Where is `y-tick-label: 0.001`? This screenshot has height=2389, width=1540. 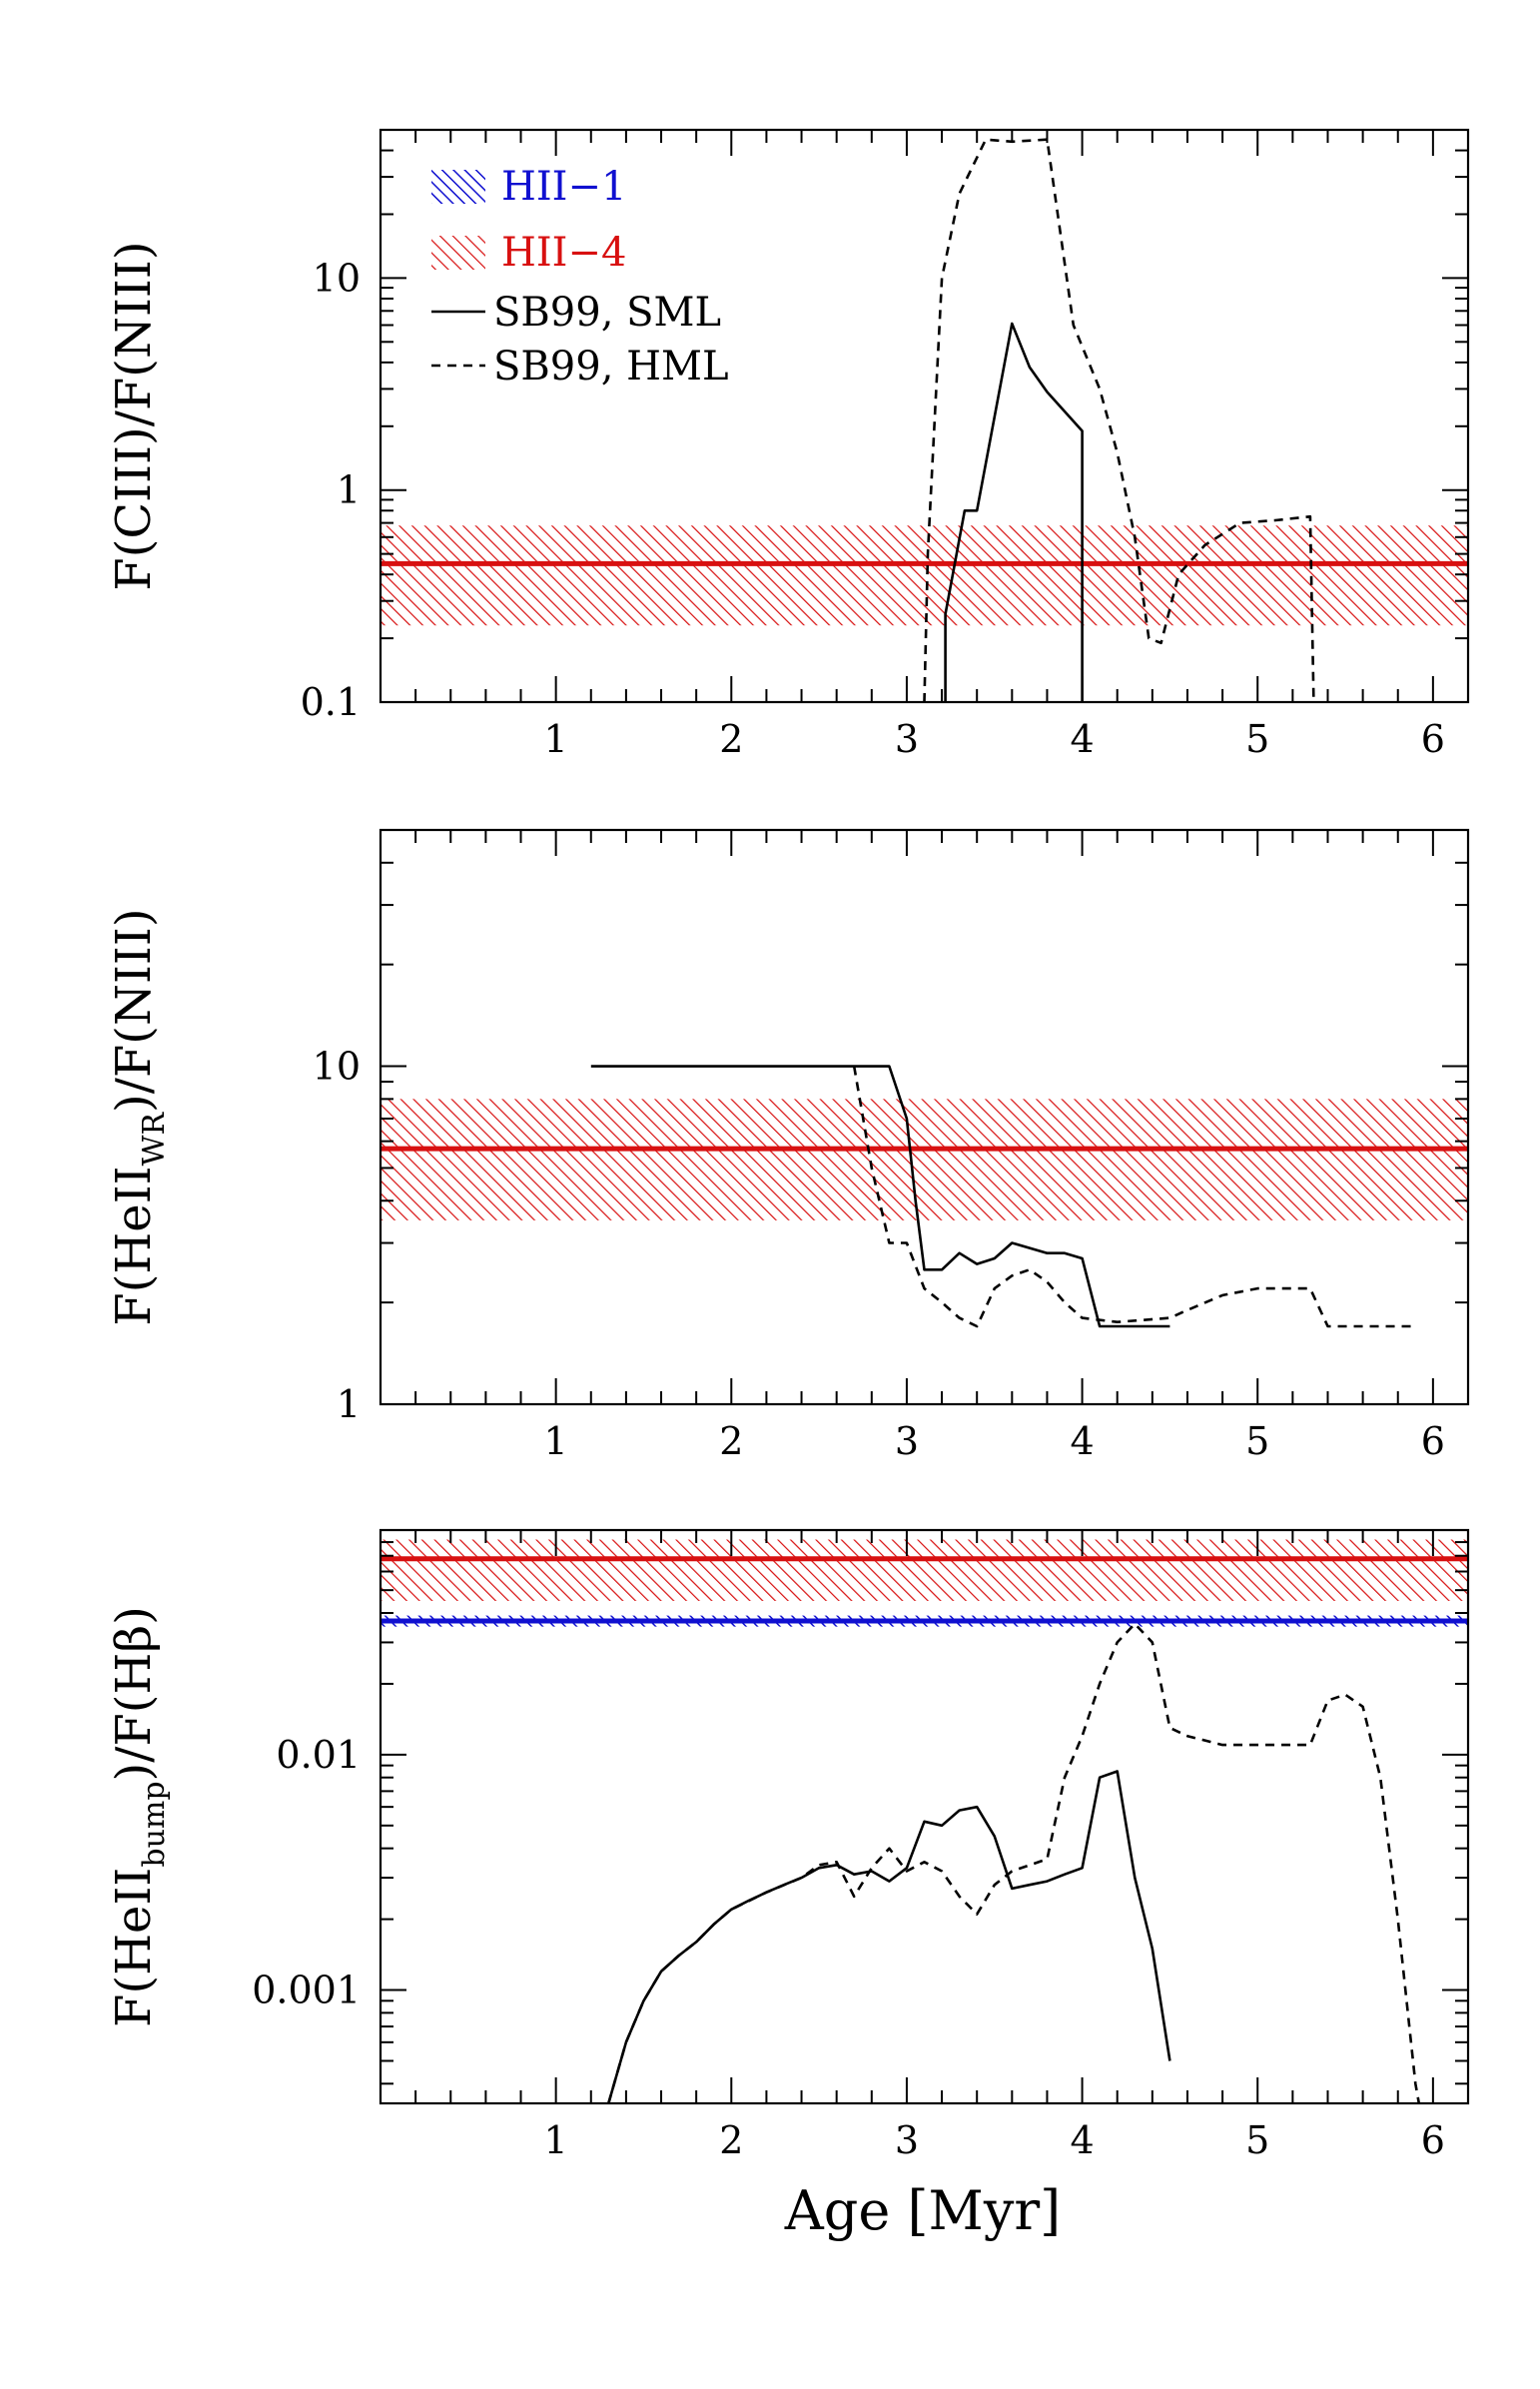
y-tick-label: 0.001 is located at coordinates (306, 1990).